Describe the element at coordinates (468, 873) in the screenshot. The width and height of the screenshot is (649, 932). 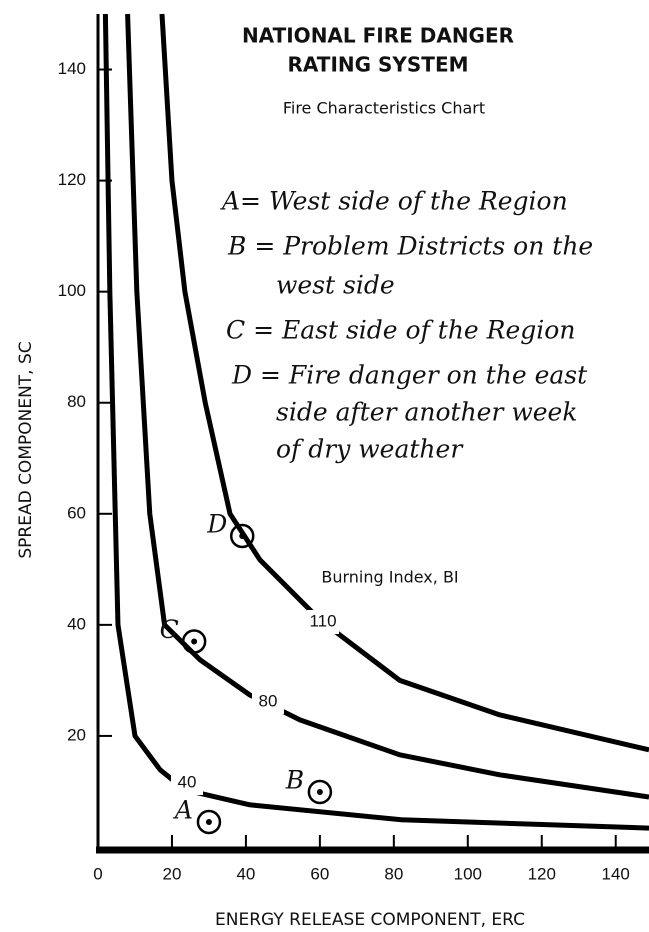
I see `x-tick-label: 100` at that location.